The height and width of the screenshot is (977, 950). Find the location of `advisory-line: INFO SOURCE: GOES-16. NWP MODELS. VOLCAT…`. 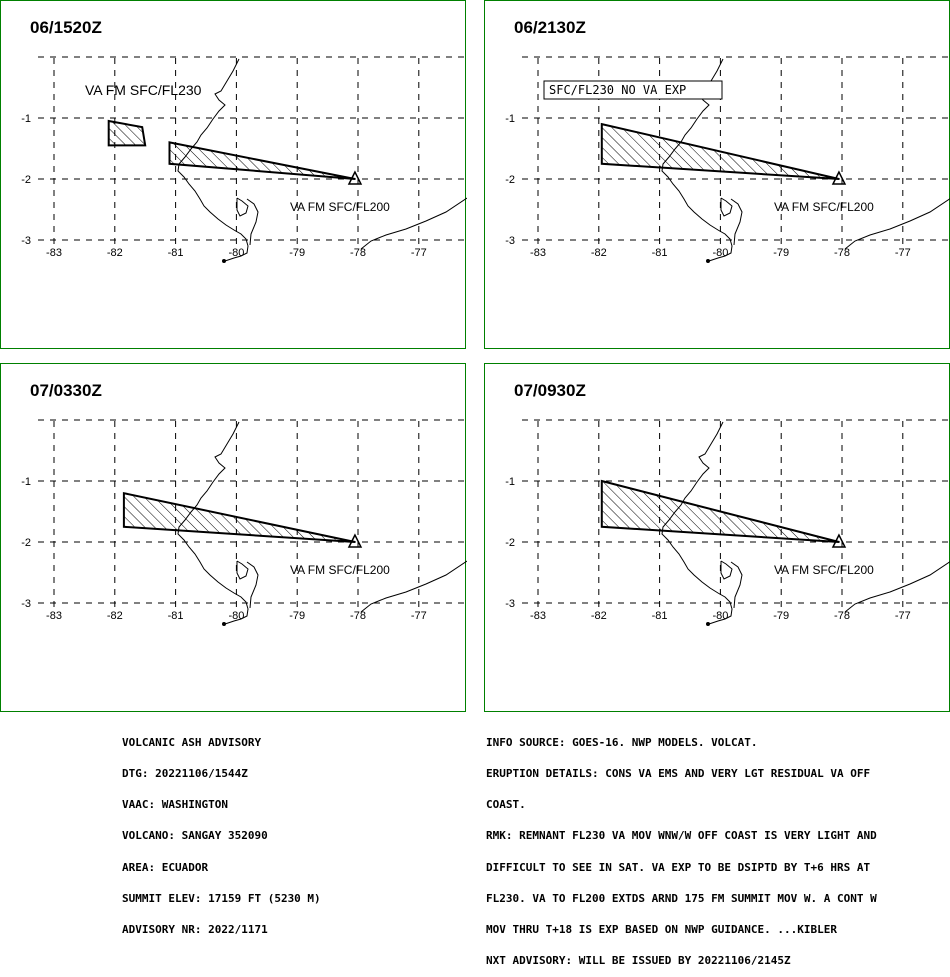

advisory-line: INFO SOURCE: GOES-16. NWP MODELS. VOLCAT… is located at coordinates (622, 742).